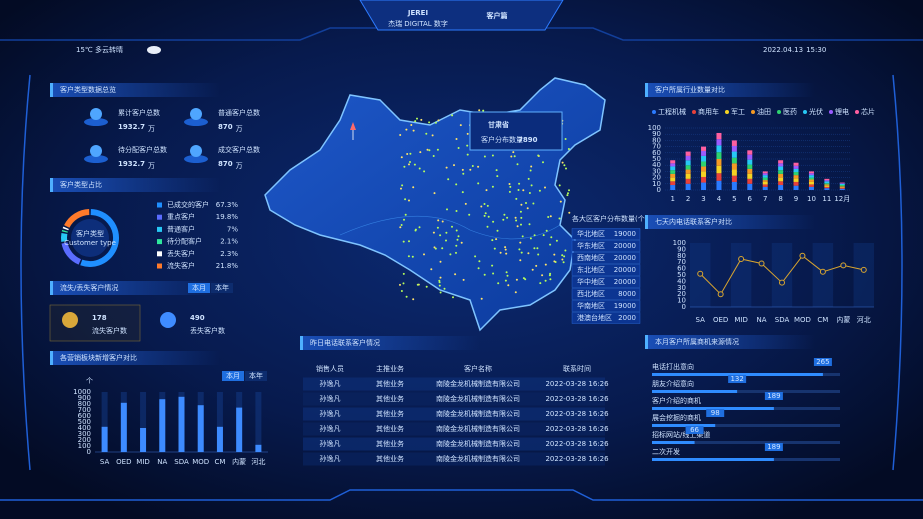 The image size is (923, 519). Describe the element at coordinates (577, 368) in the screenshot. I see `table-header: 联系时间` at that location.